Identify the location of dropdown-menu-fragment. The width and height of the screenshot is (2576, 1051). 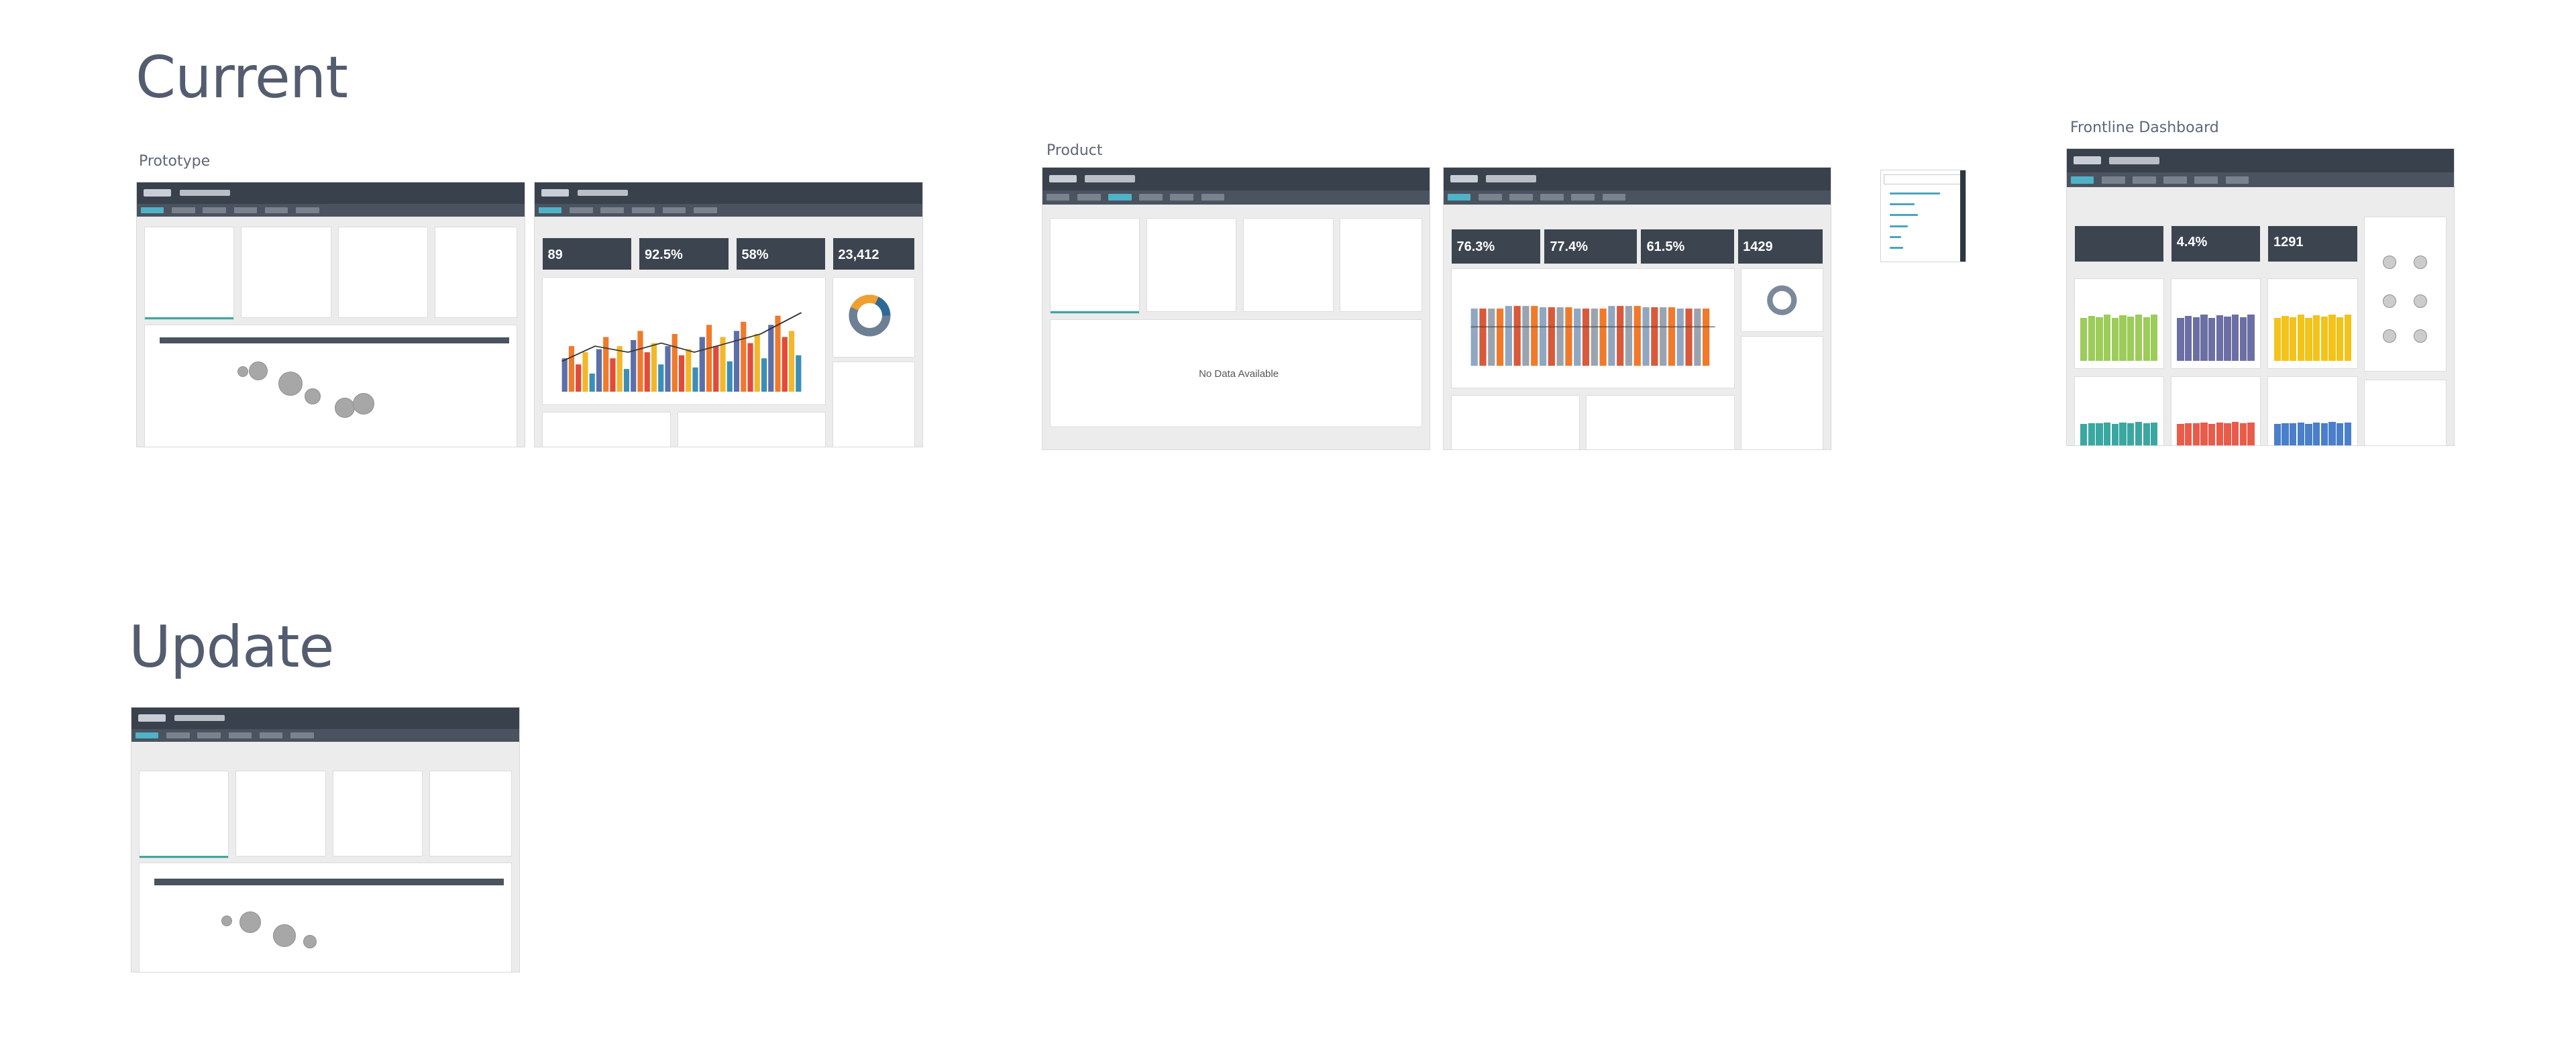
(1923, 216).